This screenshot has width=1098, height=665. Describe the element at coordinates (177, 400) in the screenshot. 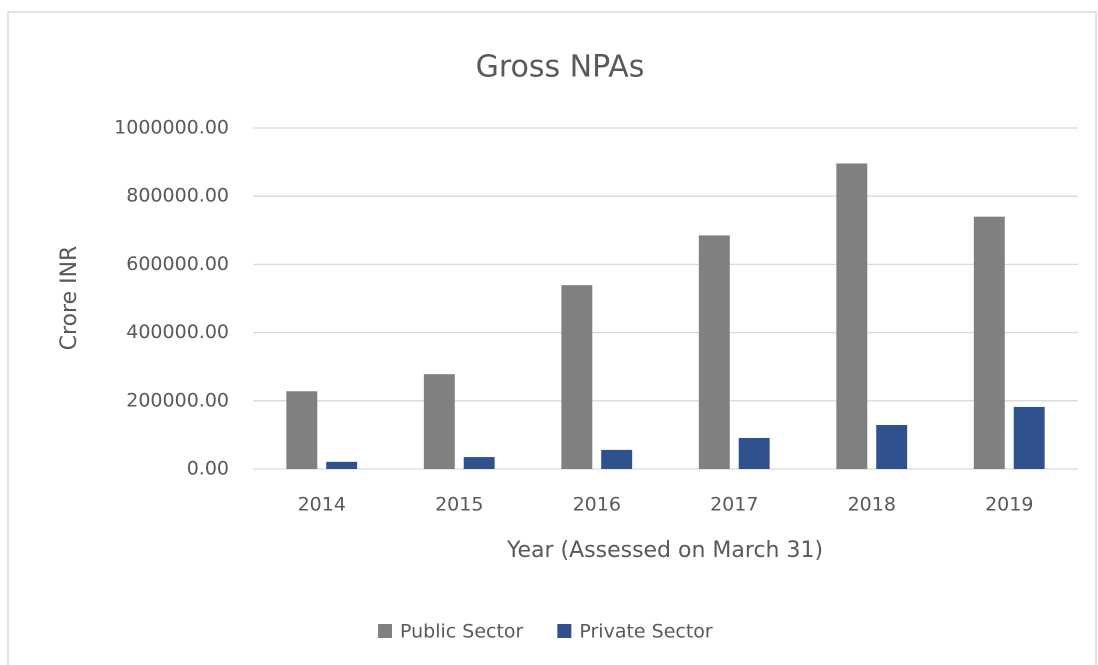

I see `y-tick-label: 200000.00` at that location.